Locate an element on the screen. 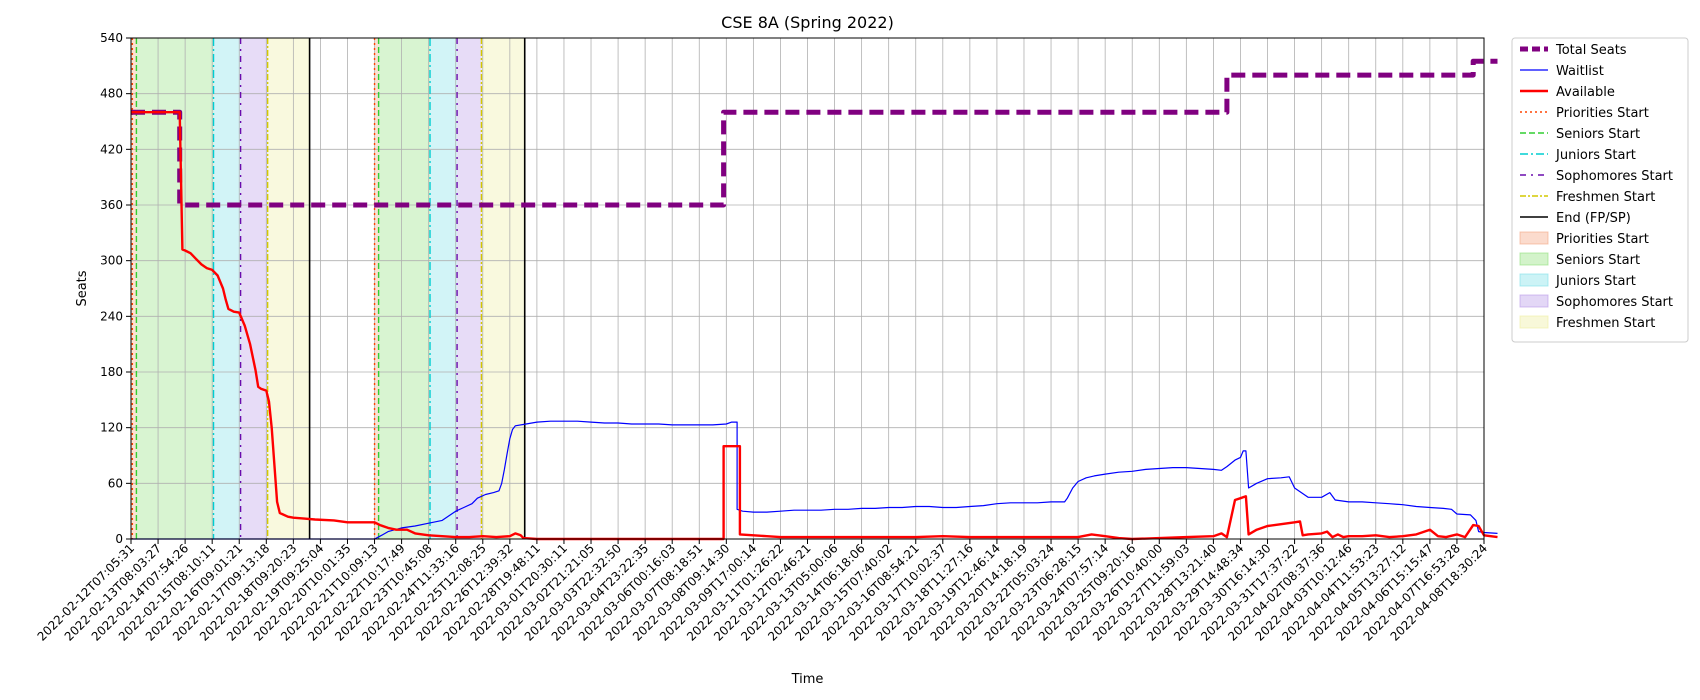 The height and width of the screenshot is (700, 1700). y-tick-label: 420 is located at coordinates (111, 149).